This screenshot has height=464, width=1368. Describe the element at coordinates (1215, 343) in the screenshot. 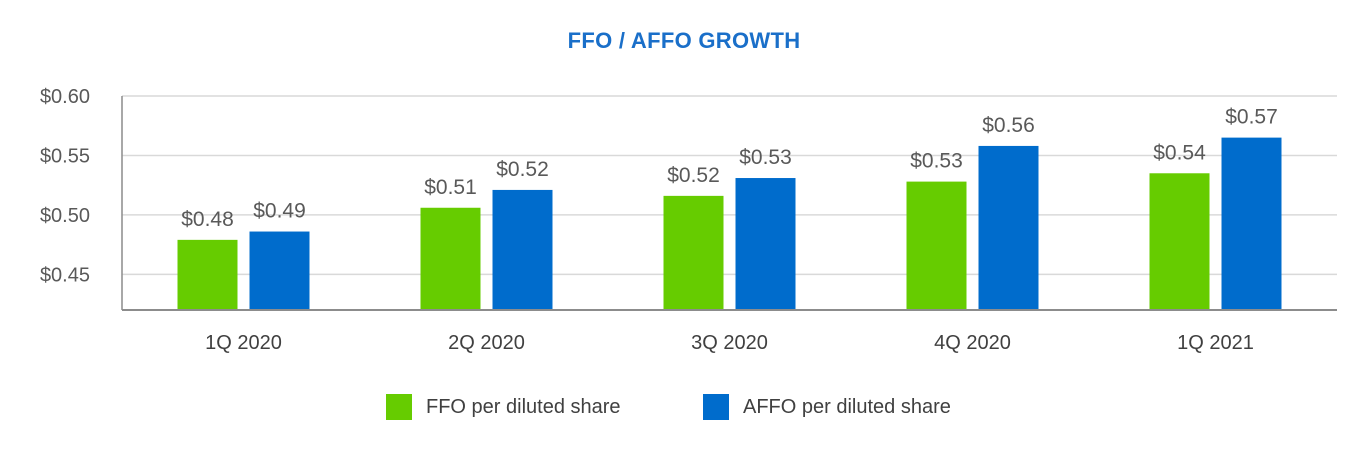

I see `x-category-label: 1Q 2021` at that location.